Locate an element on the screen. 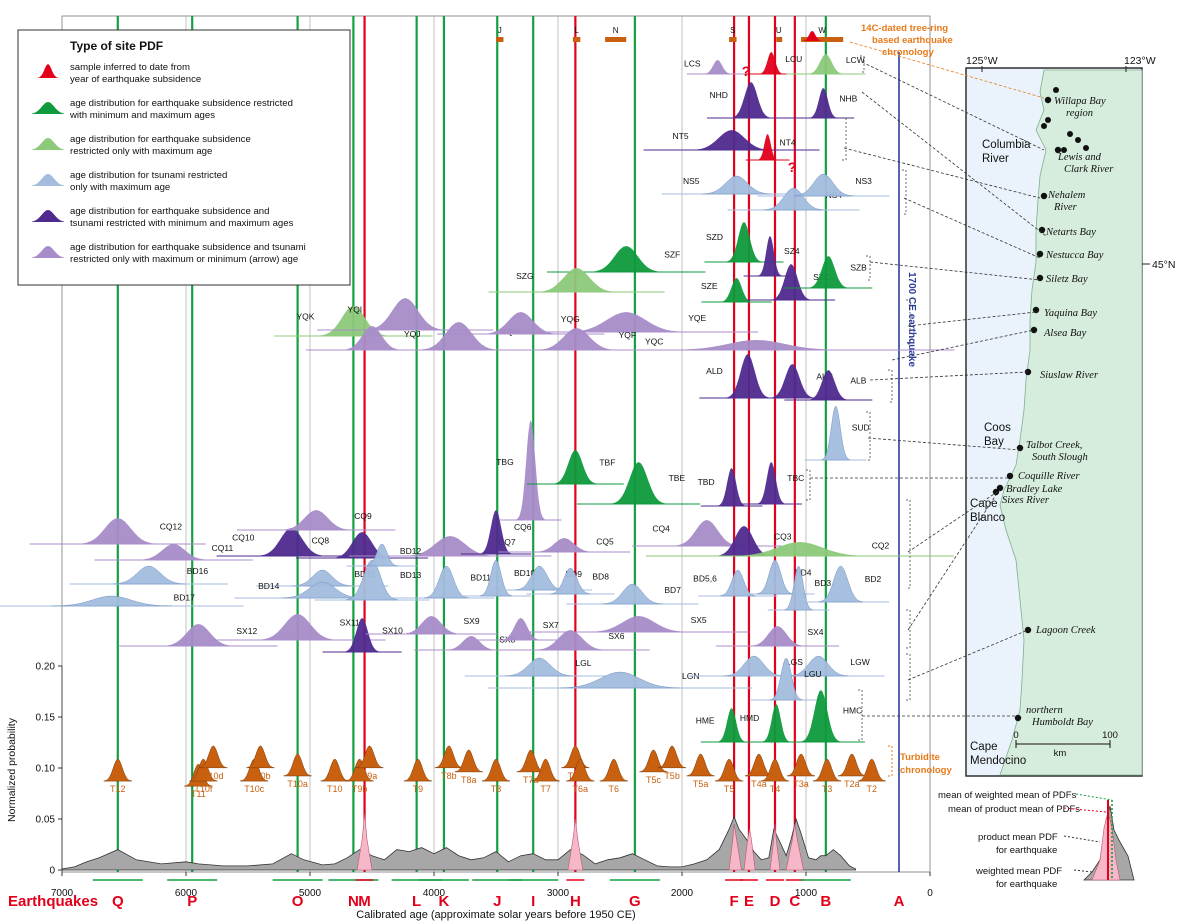 This screenshot has width=1200, height=924. earthquake-label-N: N is located at coordinates (353, 901).